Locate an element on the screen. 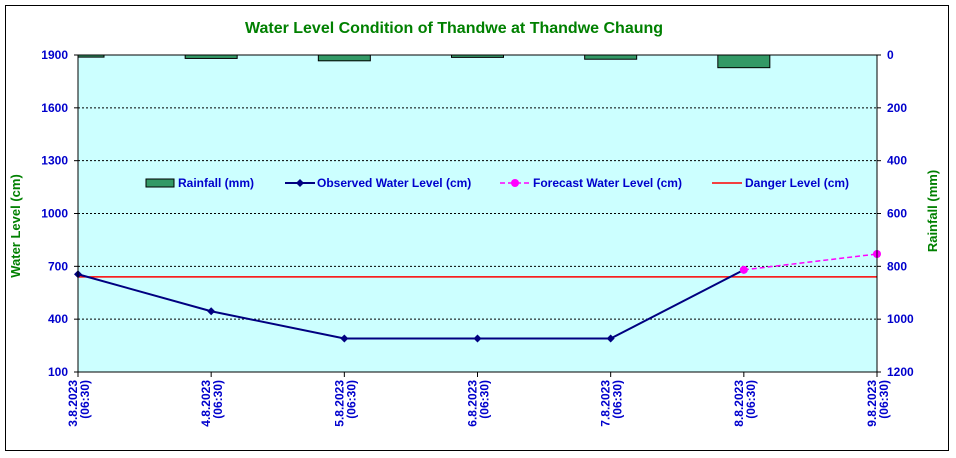  left-tick-label: 700 is located at coordinates (58, 266).